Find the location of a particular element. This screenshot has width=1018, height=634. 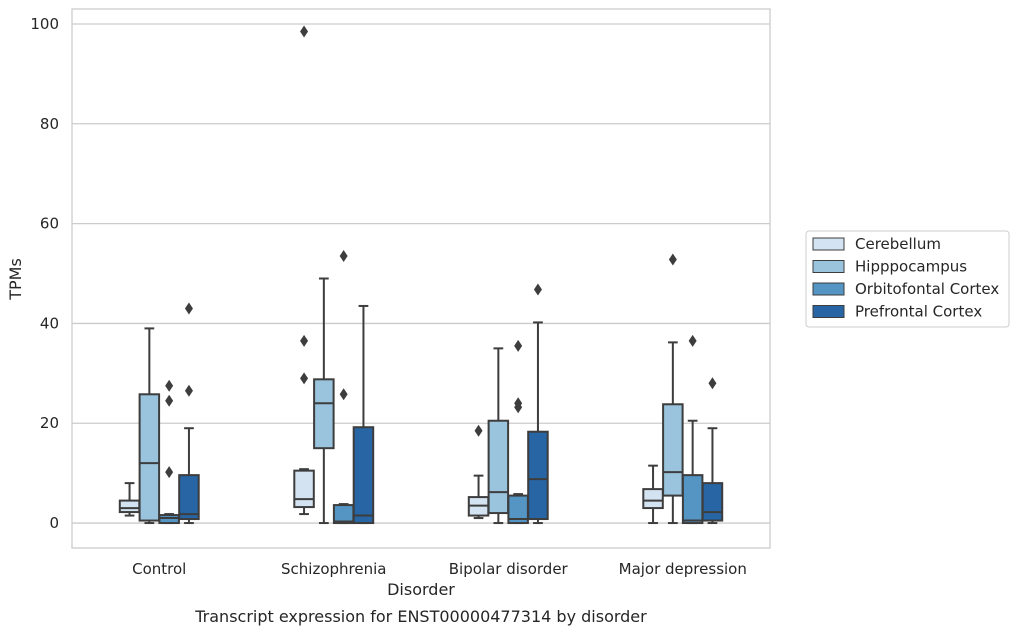

box-cerebellum-schizophrenia is located at coordinates (304, 270).